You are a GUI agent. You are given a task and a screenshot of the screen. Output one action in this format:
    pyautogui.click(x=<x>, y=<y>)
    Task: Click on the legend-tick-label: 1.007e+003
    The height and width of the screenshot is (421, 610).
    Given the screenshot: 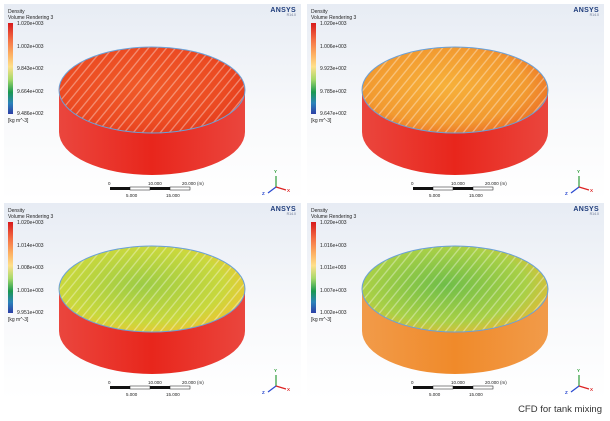 What is the action you would take?
    pyautogui.click(x=333, y=290)
    